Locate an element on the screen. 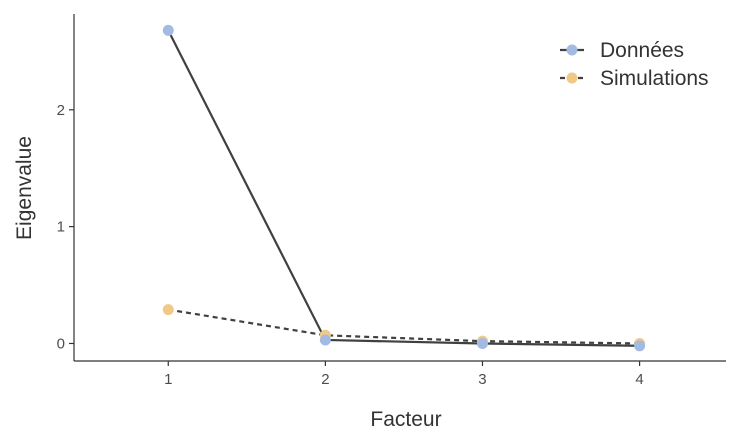 The height and width of the screenshot is (432, 729). y-tick-label: 1 is located at coordinates (61, 227).